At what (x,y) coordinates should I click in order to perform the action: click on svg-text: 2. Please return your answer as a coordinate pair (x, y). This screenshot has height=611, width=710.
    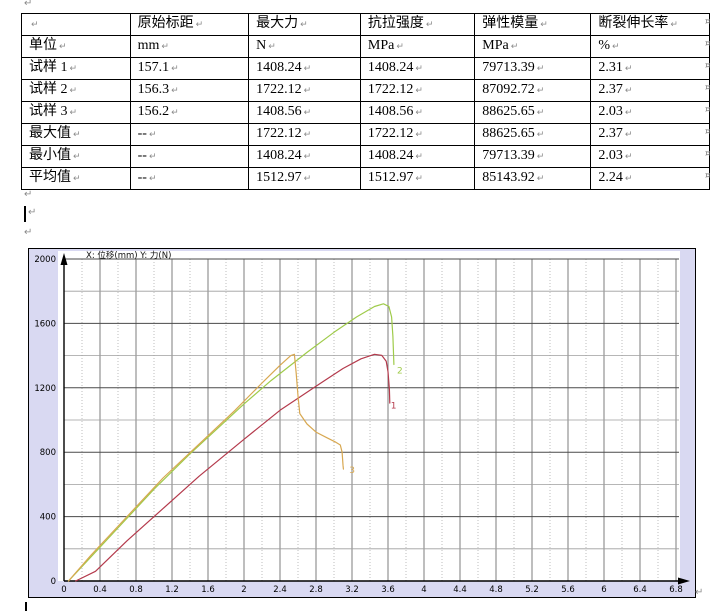
    Looking at the image, I should click on (243, 590).